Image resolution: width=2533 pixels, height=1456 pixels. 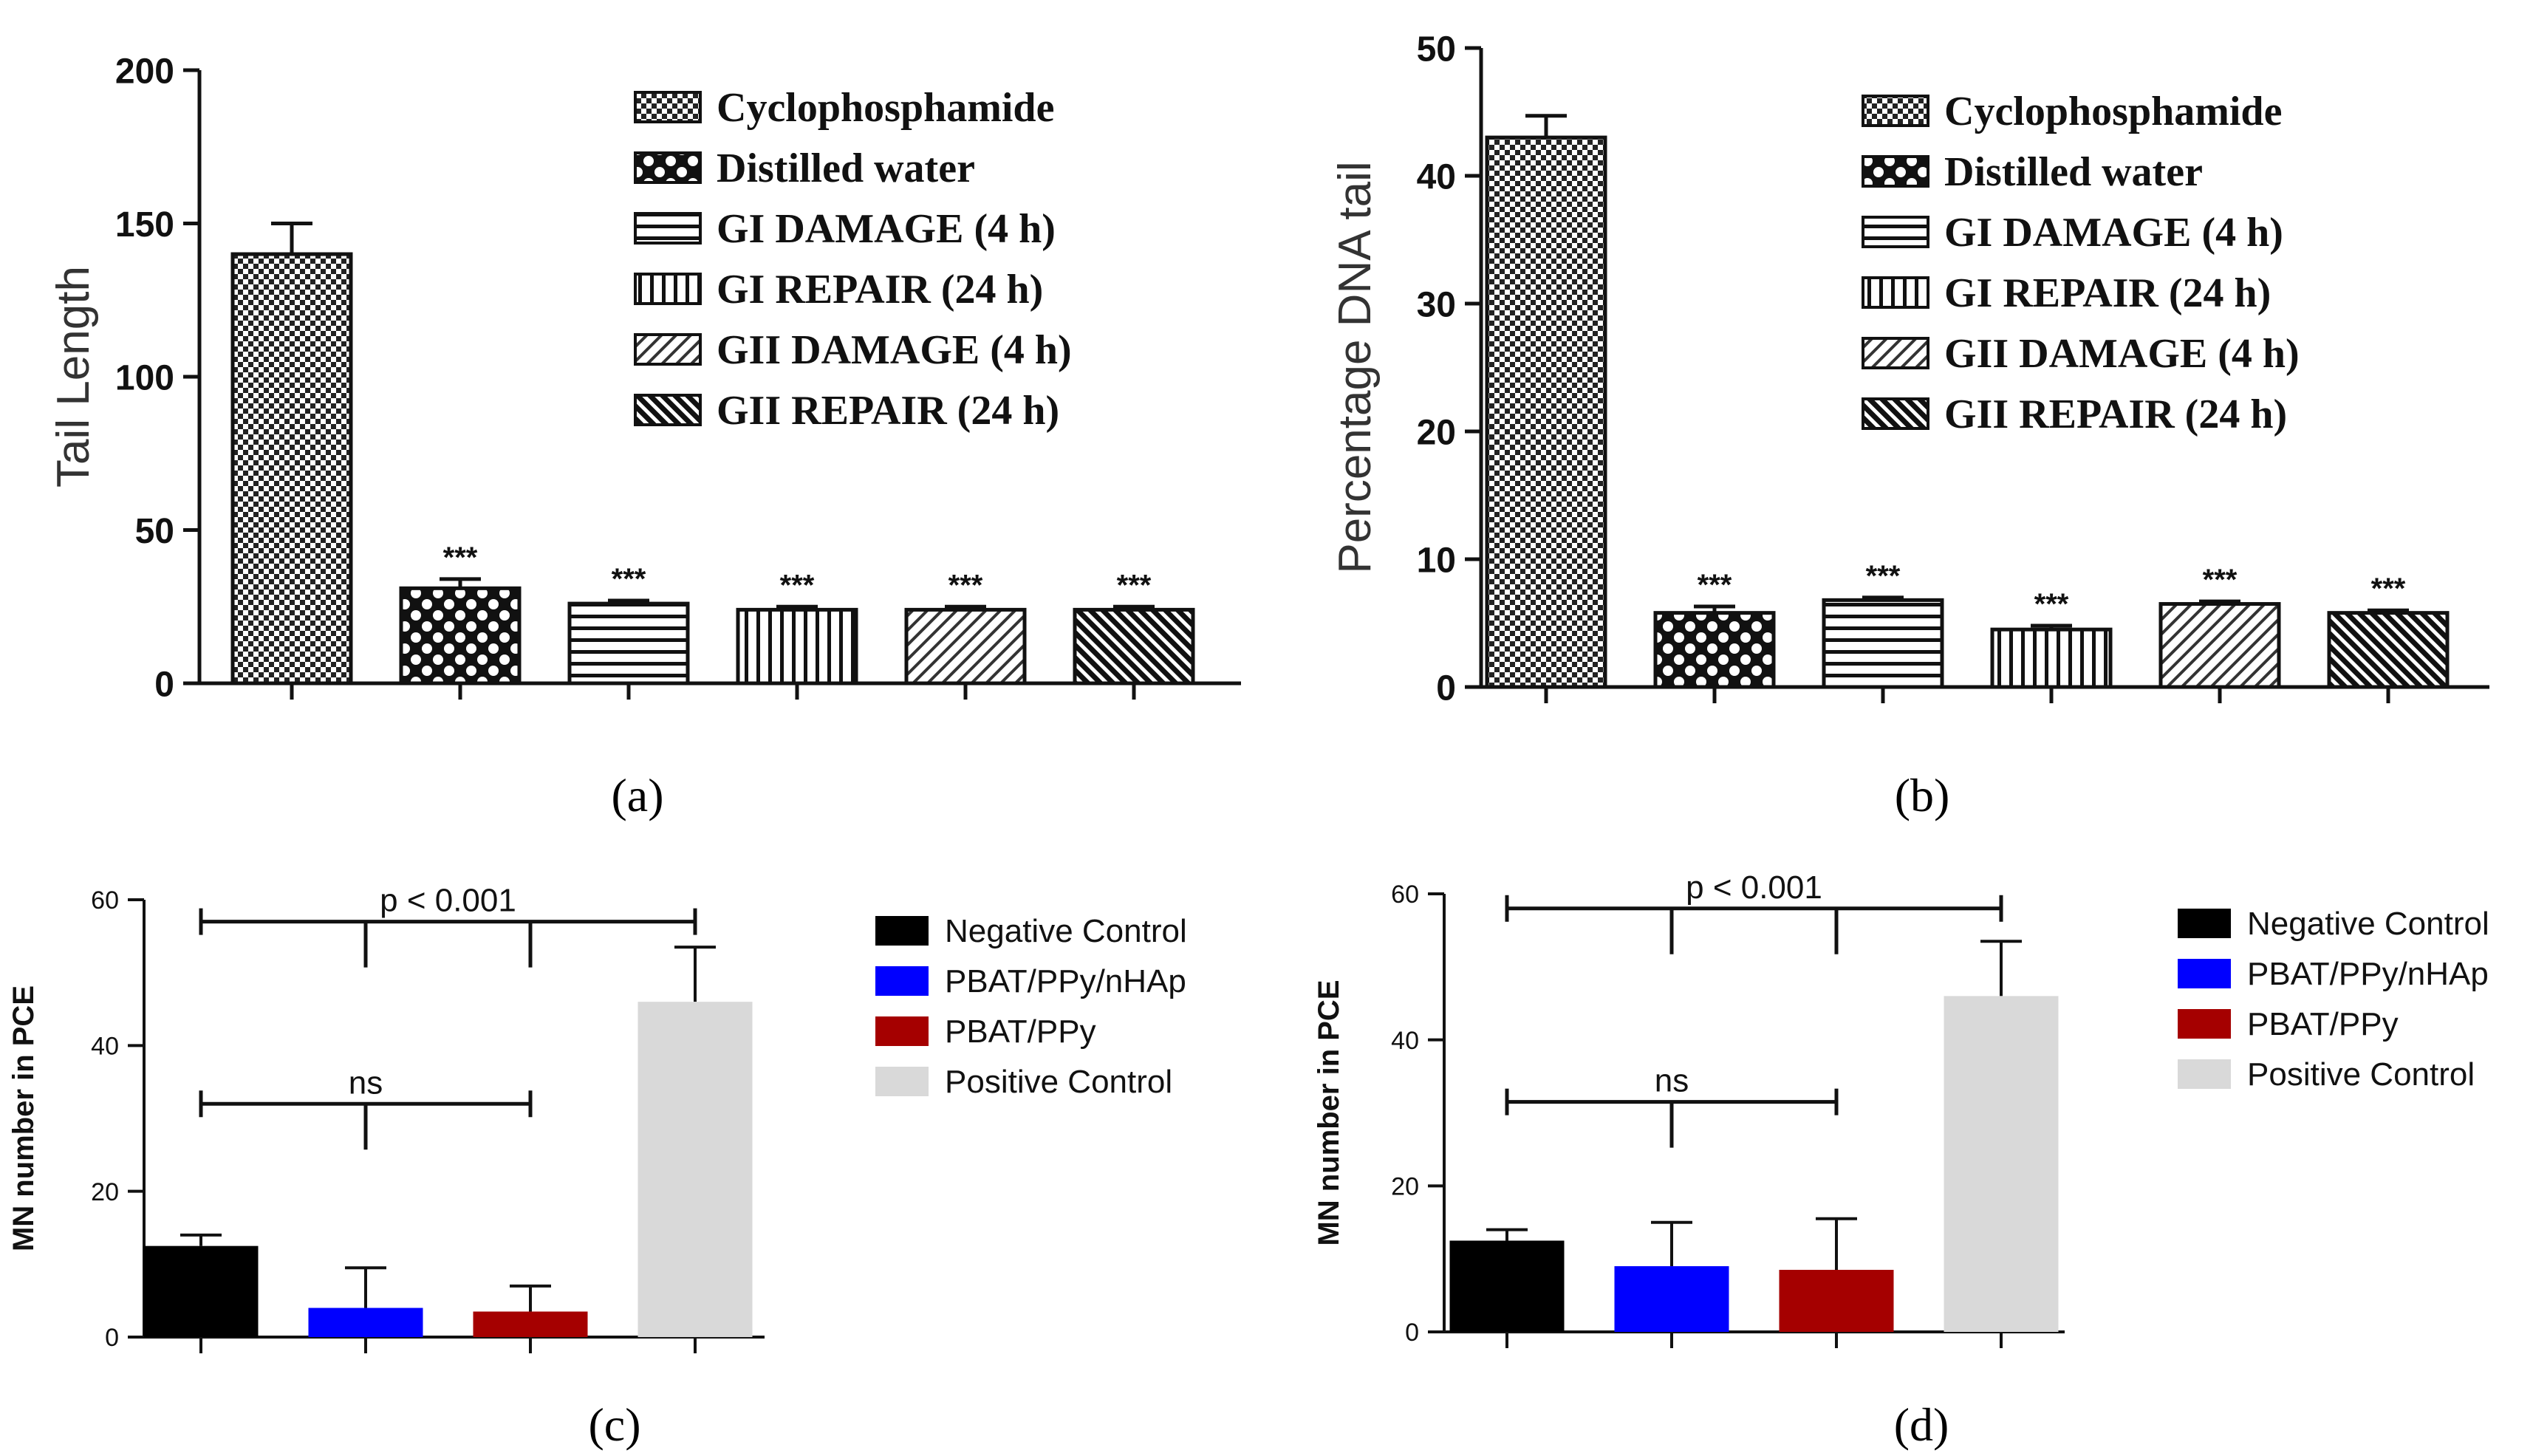 What do you see at coordinates (637, 795) in the screenshot?
I see `caption-a: (a)` at bounding box center [637, 795].